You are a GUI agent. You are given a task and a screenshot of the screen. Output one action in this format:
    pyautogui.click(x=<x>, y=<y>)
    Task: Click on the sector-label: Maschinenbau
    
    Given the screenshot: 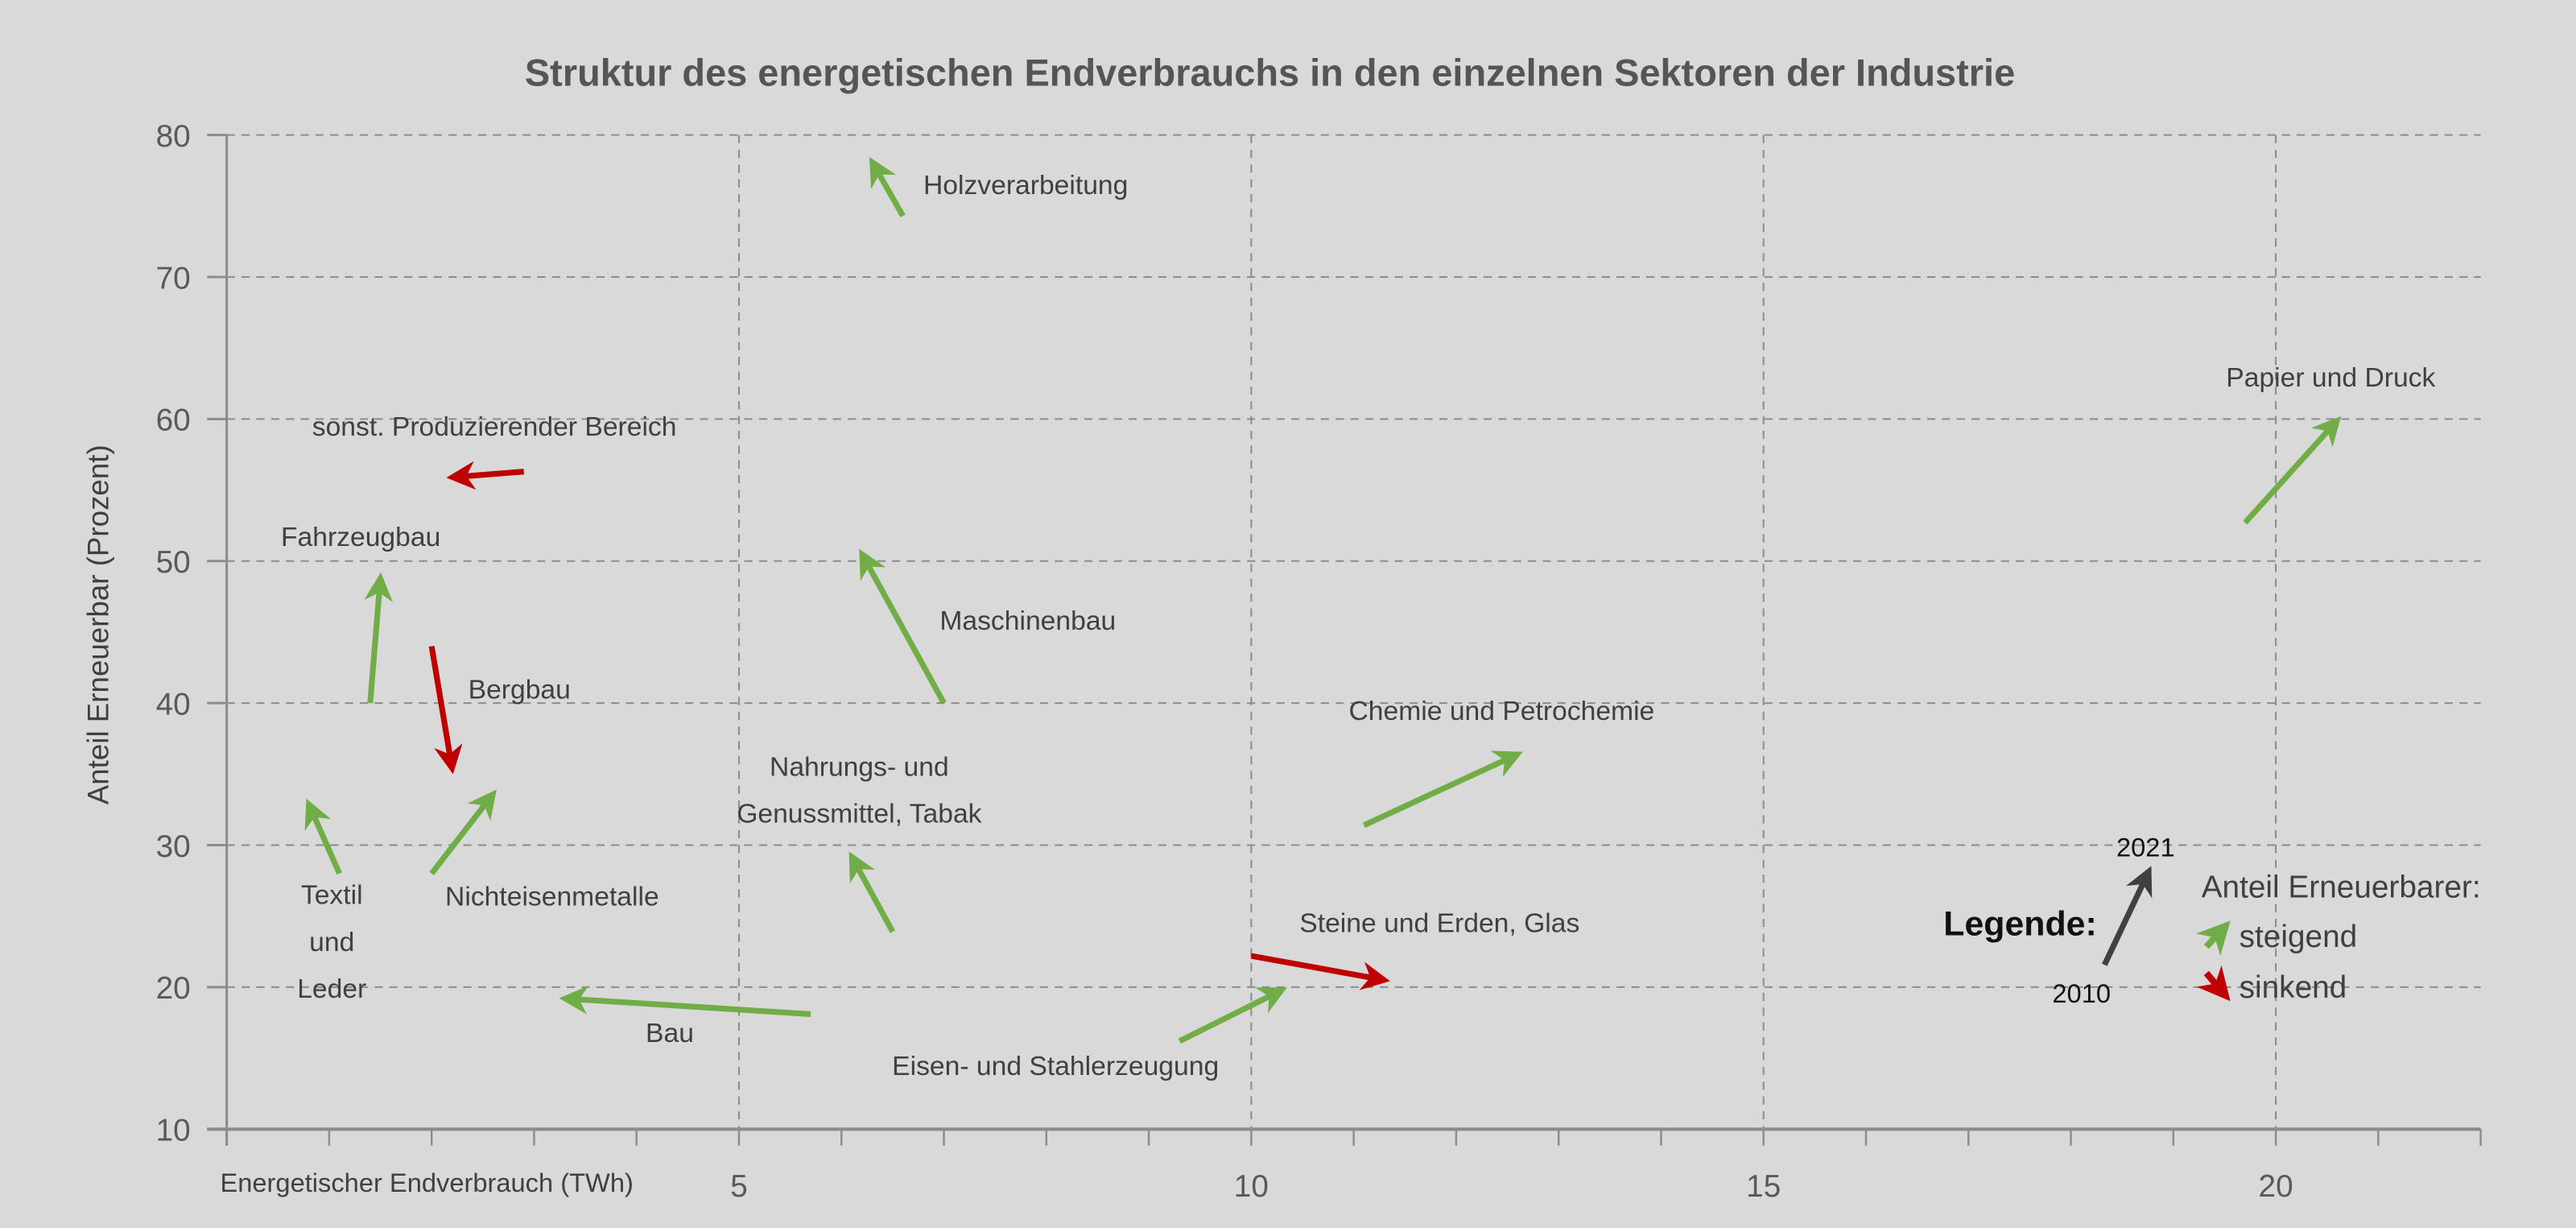 What is the action you would take?
    pyautogui.click(x=1027, y=621)
    